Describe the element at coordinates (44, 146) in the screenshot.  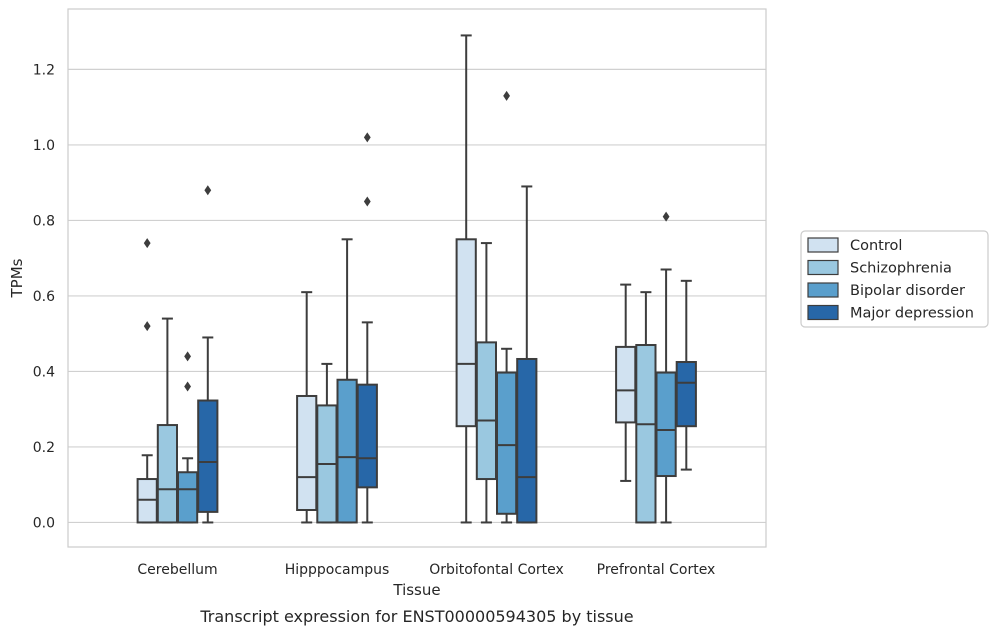
I see `y-tick-label: 1.0` at that location.